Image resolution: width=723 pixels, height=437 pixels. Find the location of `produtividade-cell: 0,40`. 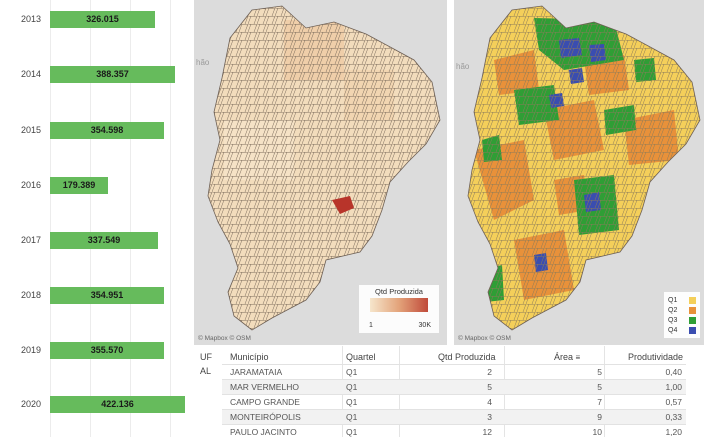

produtividade-cell: 0,40 is located at coordinates (673, 372).